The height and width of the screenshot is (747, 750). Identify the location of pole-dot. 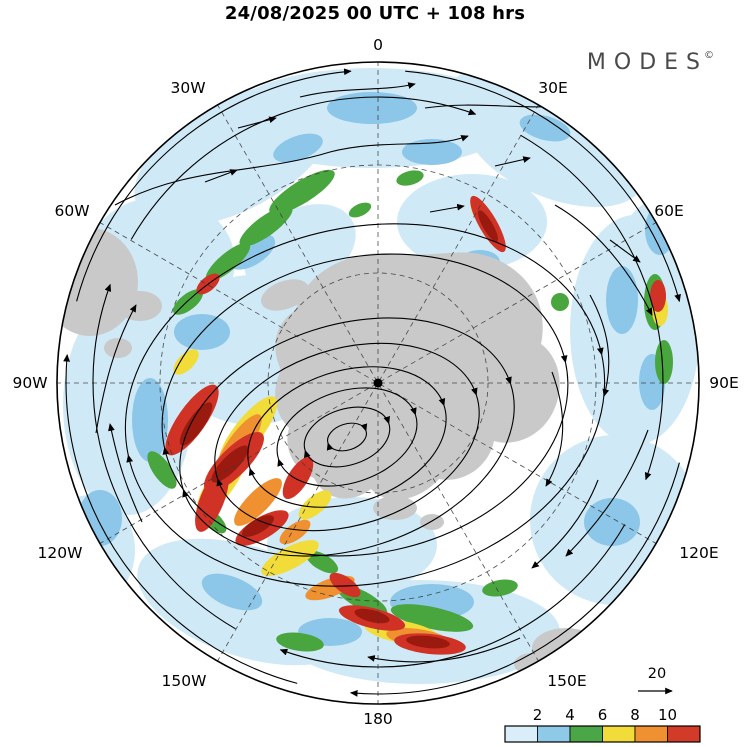
(378, 383).